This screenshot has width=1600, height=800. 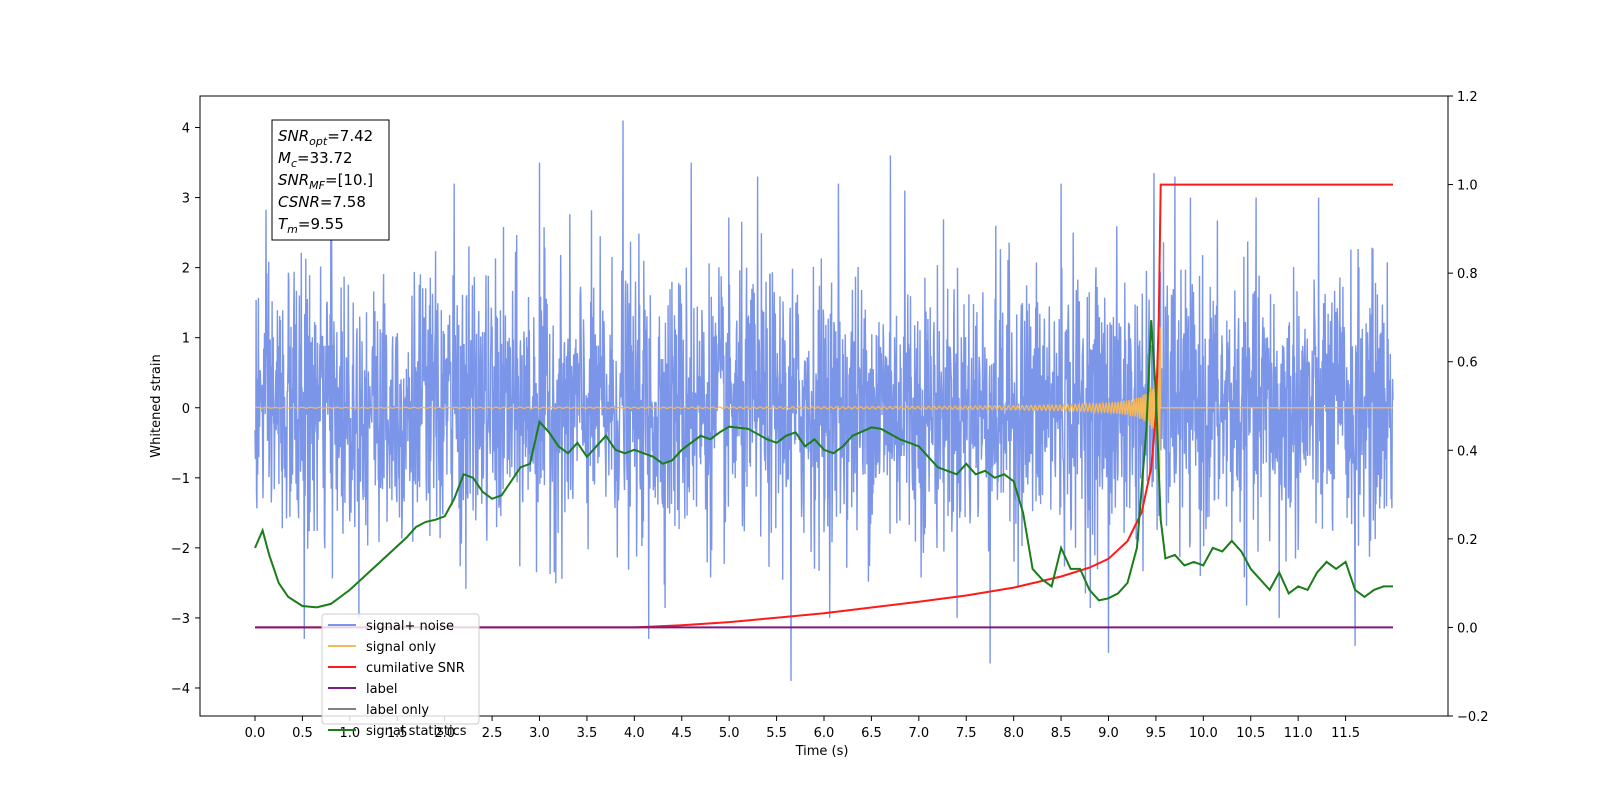 I want to click on y-left-tick-label: 2, so click(x=186, y=269).